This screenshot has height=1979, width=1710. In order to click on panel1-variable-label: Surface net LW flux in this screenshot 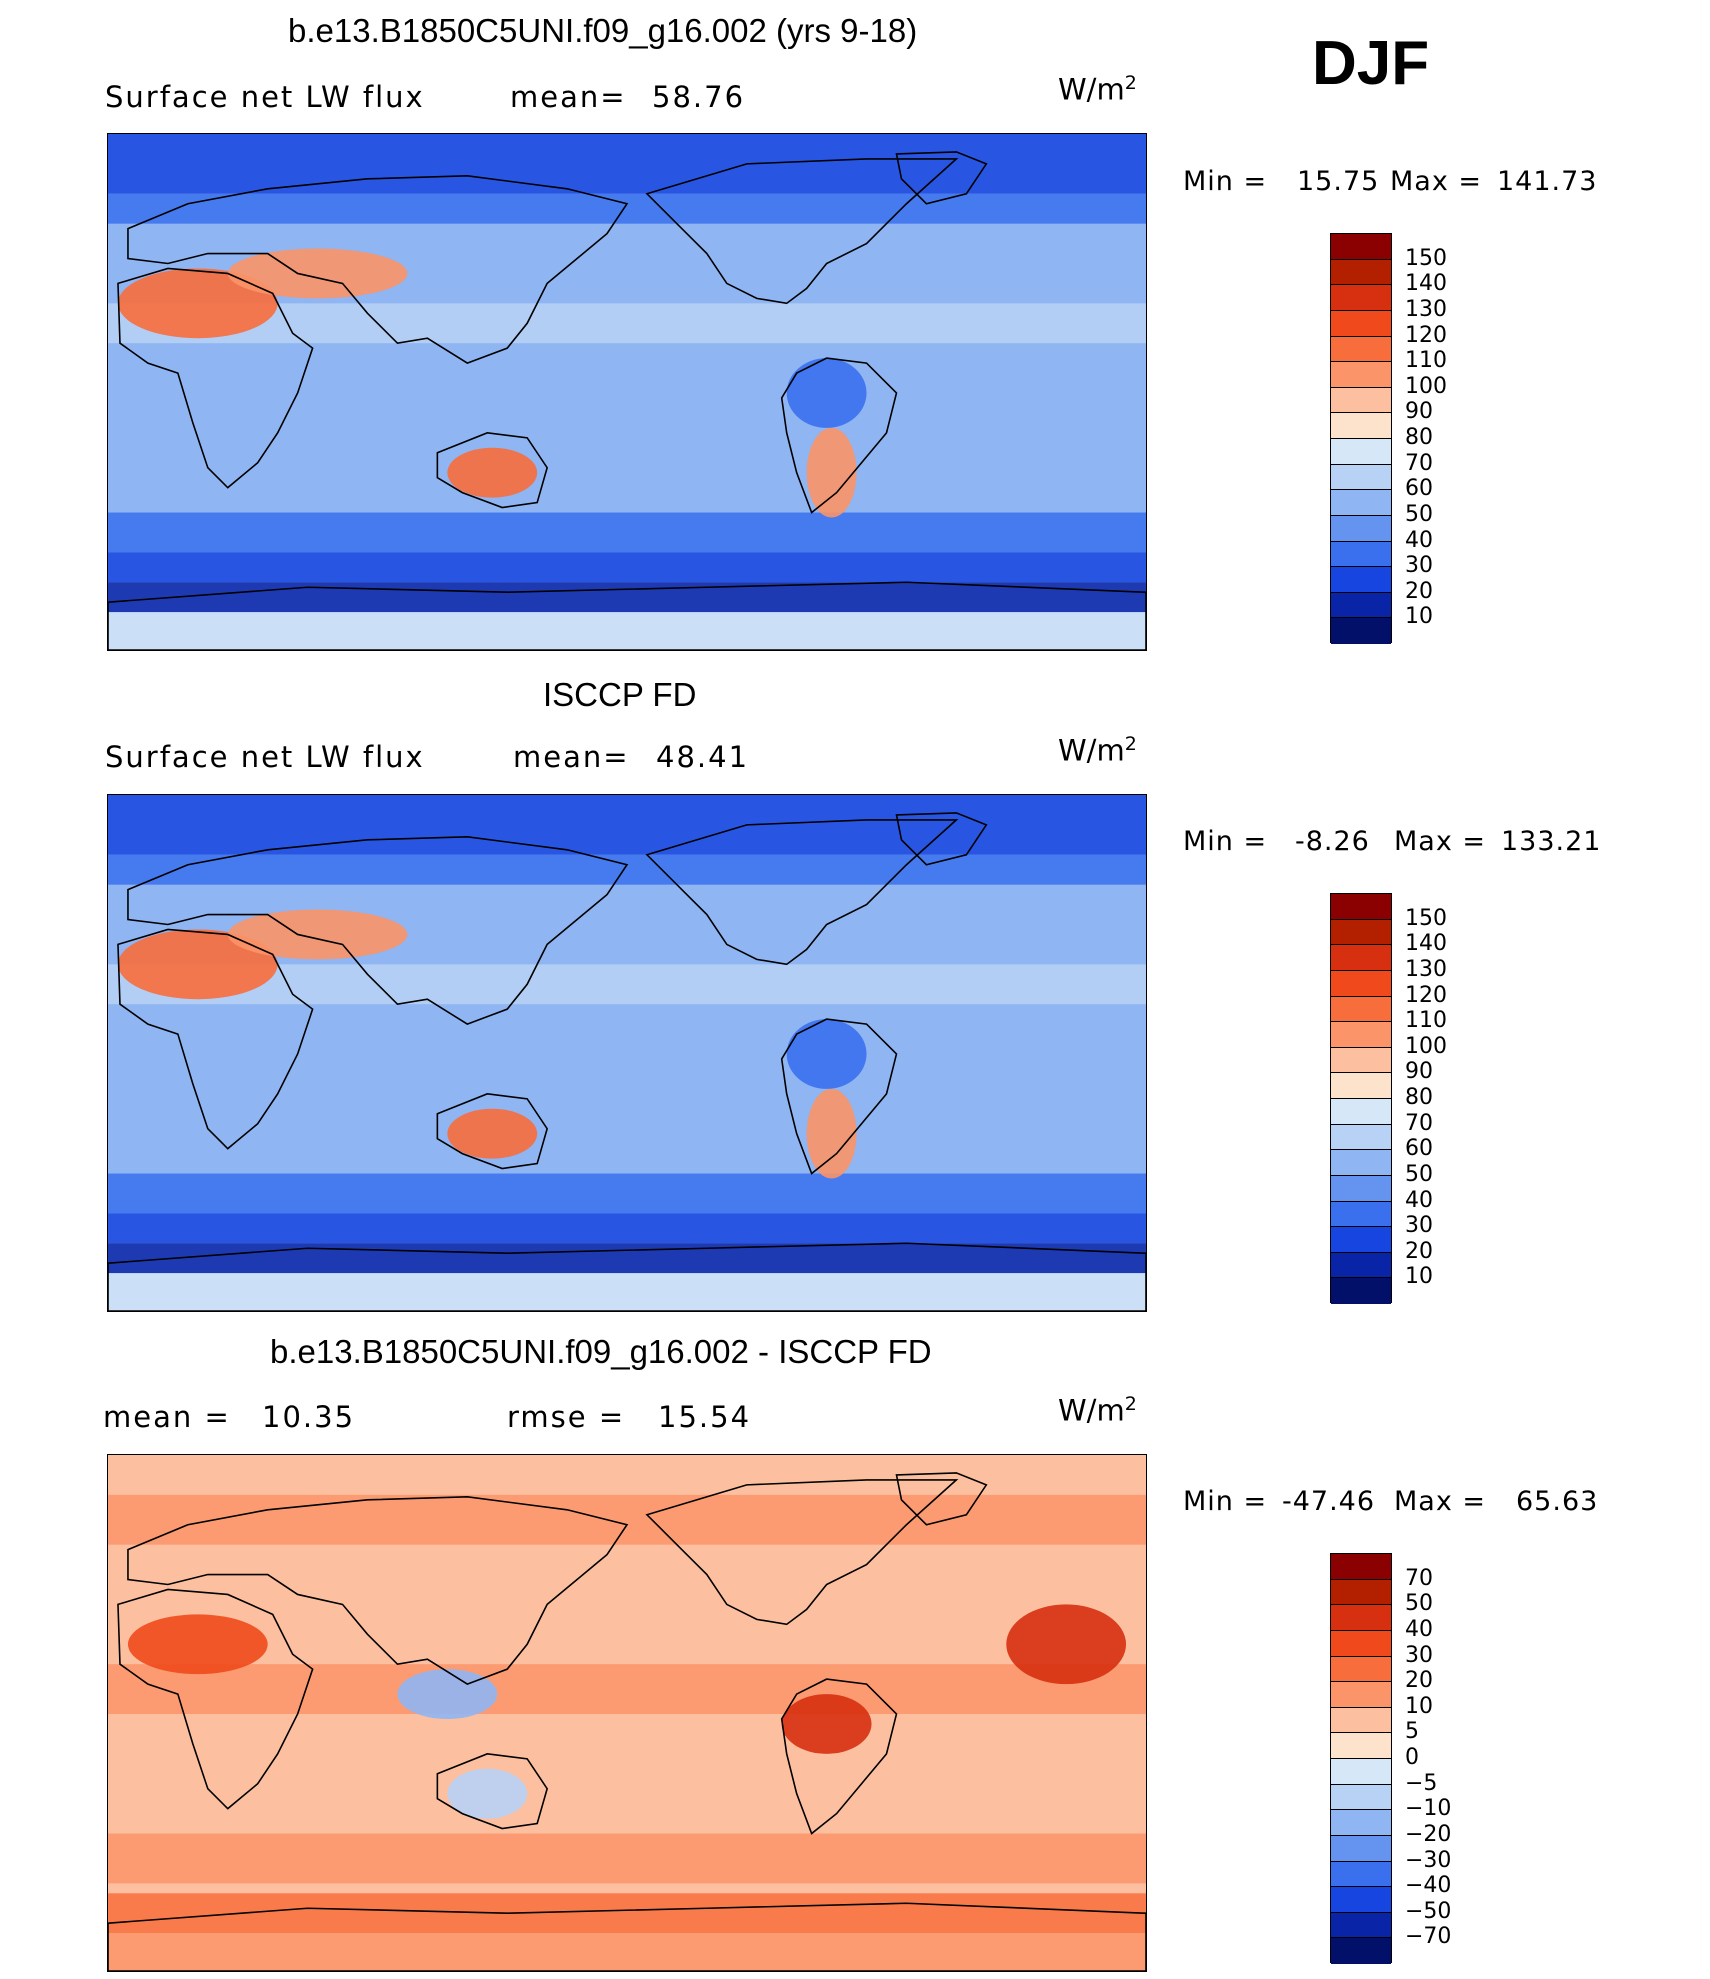, I will do `click(265, 97)`.